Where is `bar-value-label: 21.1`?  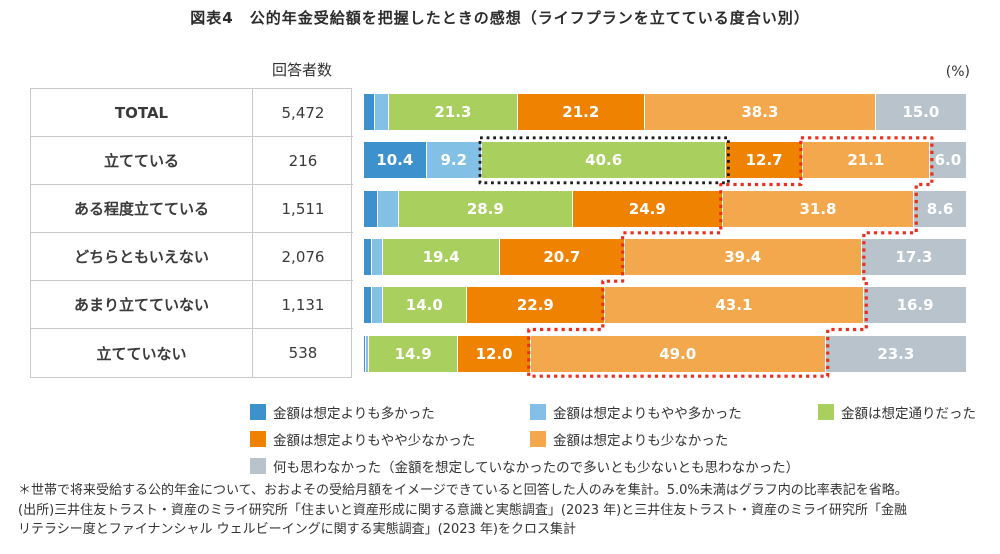 bar-value-label: 21.1 is located at coordinates (866, 160).